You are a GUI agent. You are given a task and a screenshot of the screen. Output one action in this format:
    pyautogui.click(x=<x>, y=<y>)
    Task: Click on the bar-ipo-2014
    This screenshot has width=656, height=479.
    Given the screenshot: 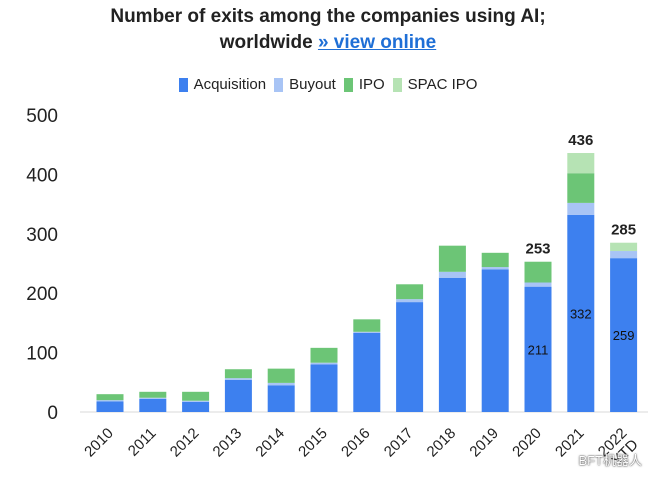 What is the action you would take?
    pyautogui.click(x=281, y=375)
    